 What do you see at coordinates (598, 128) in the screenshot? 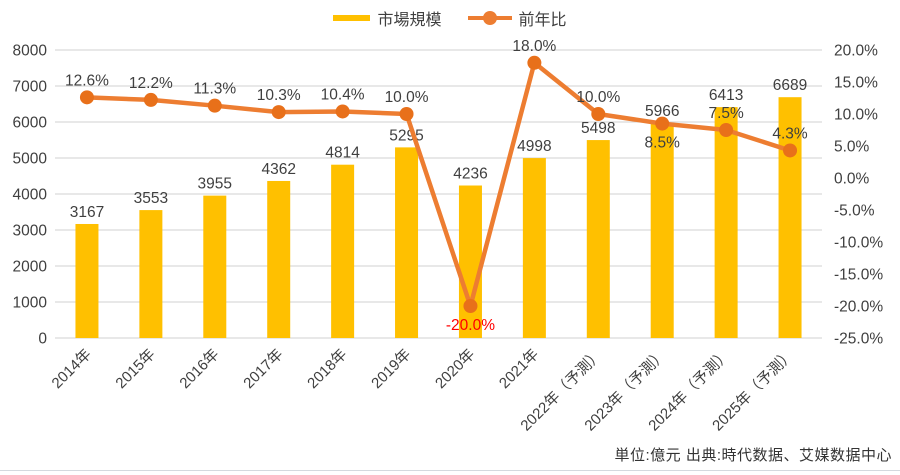
I see `bar-value-label: 5498` at bounding box center [598, 128].